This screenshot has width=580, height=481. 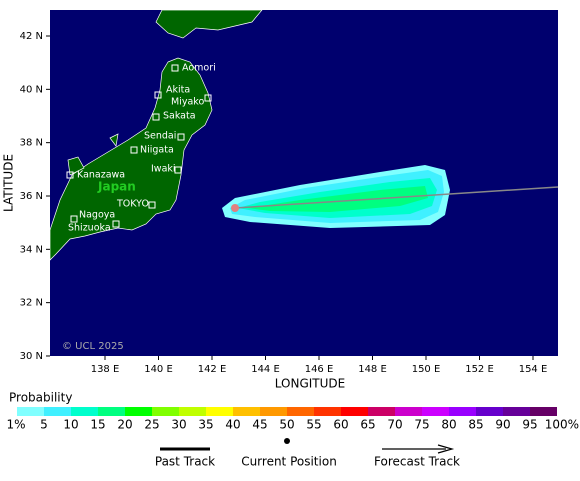 What do you see at coordinates (101, 175) in the screenshot?
I see `city-label: Kanazawa` at bounding box center [101, 175].